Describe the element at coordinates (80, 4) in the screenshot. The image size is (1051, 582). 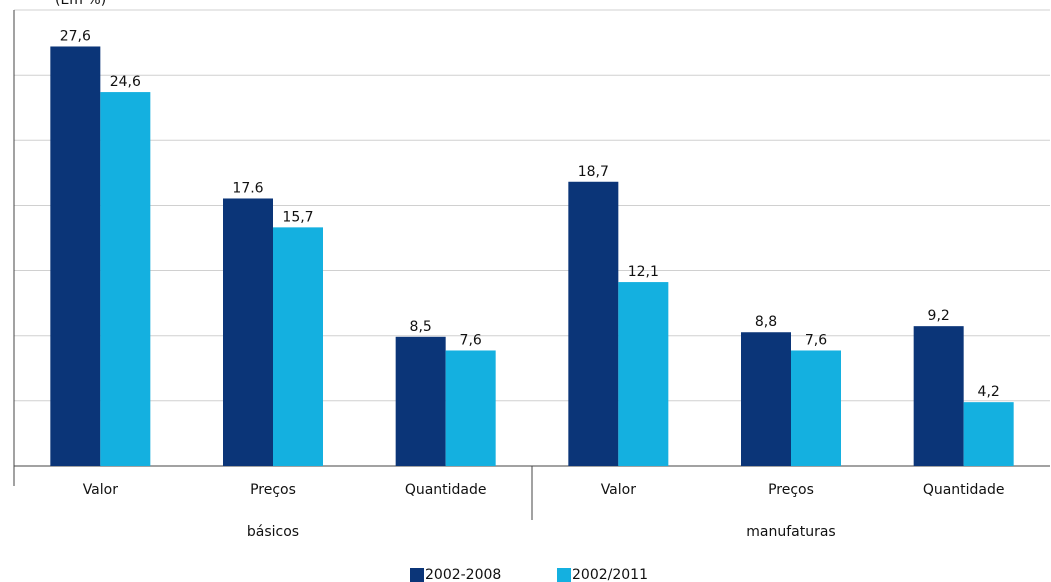
I see `chart-subtitle: (Em %)` at that location.